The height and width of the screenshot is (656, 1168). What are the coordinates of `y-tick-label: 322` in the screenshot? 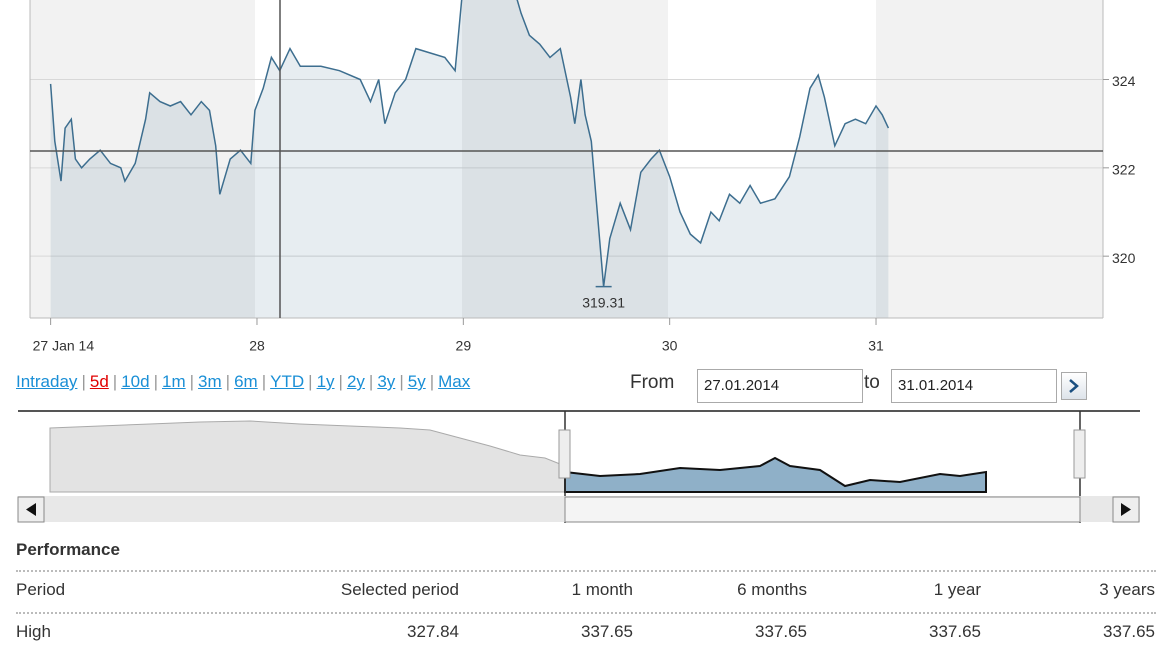 It's located at (1124, 170).